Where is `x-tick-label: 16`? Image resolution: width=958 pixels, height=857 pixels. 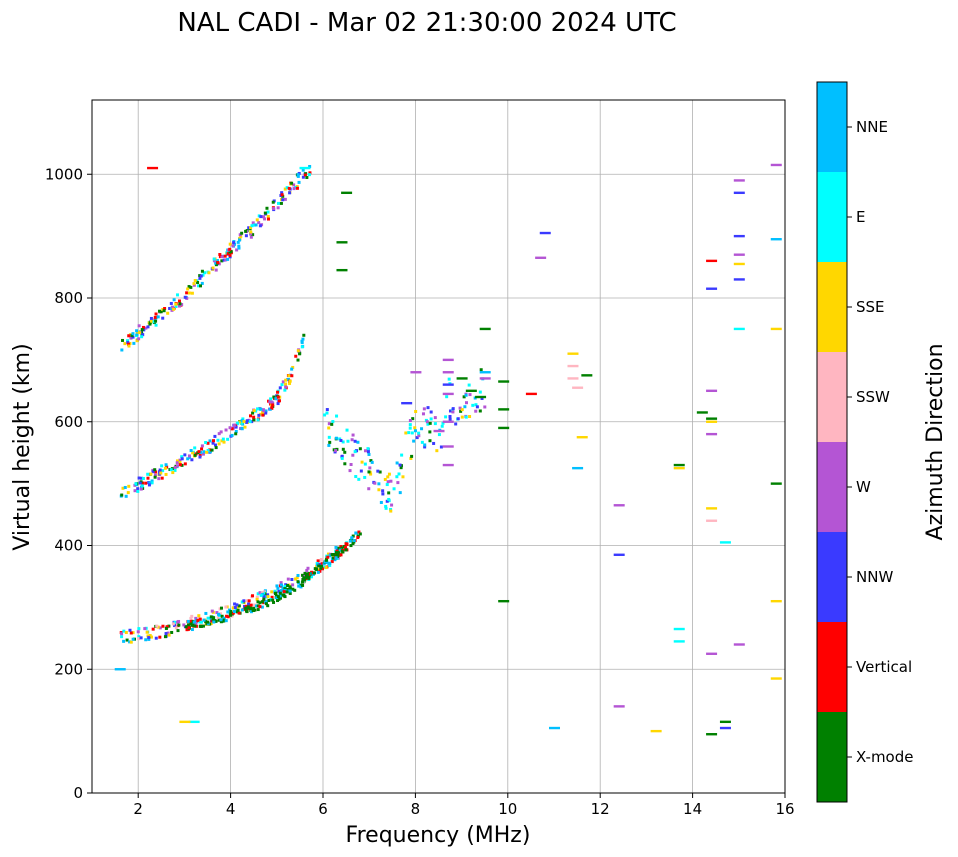
x-tick-label: 16 is located at coordinates (784, 809).